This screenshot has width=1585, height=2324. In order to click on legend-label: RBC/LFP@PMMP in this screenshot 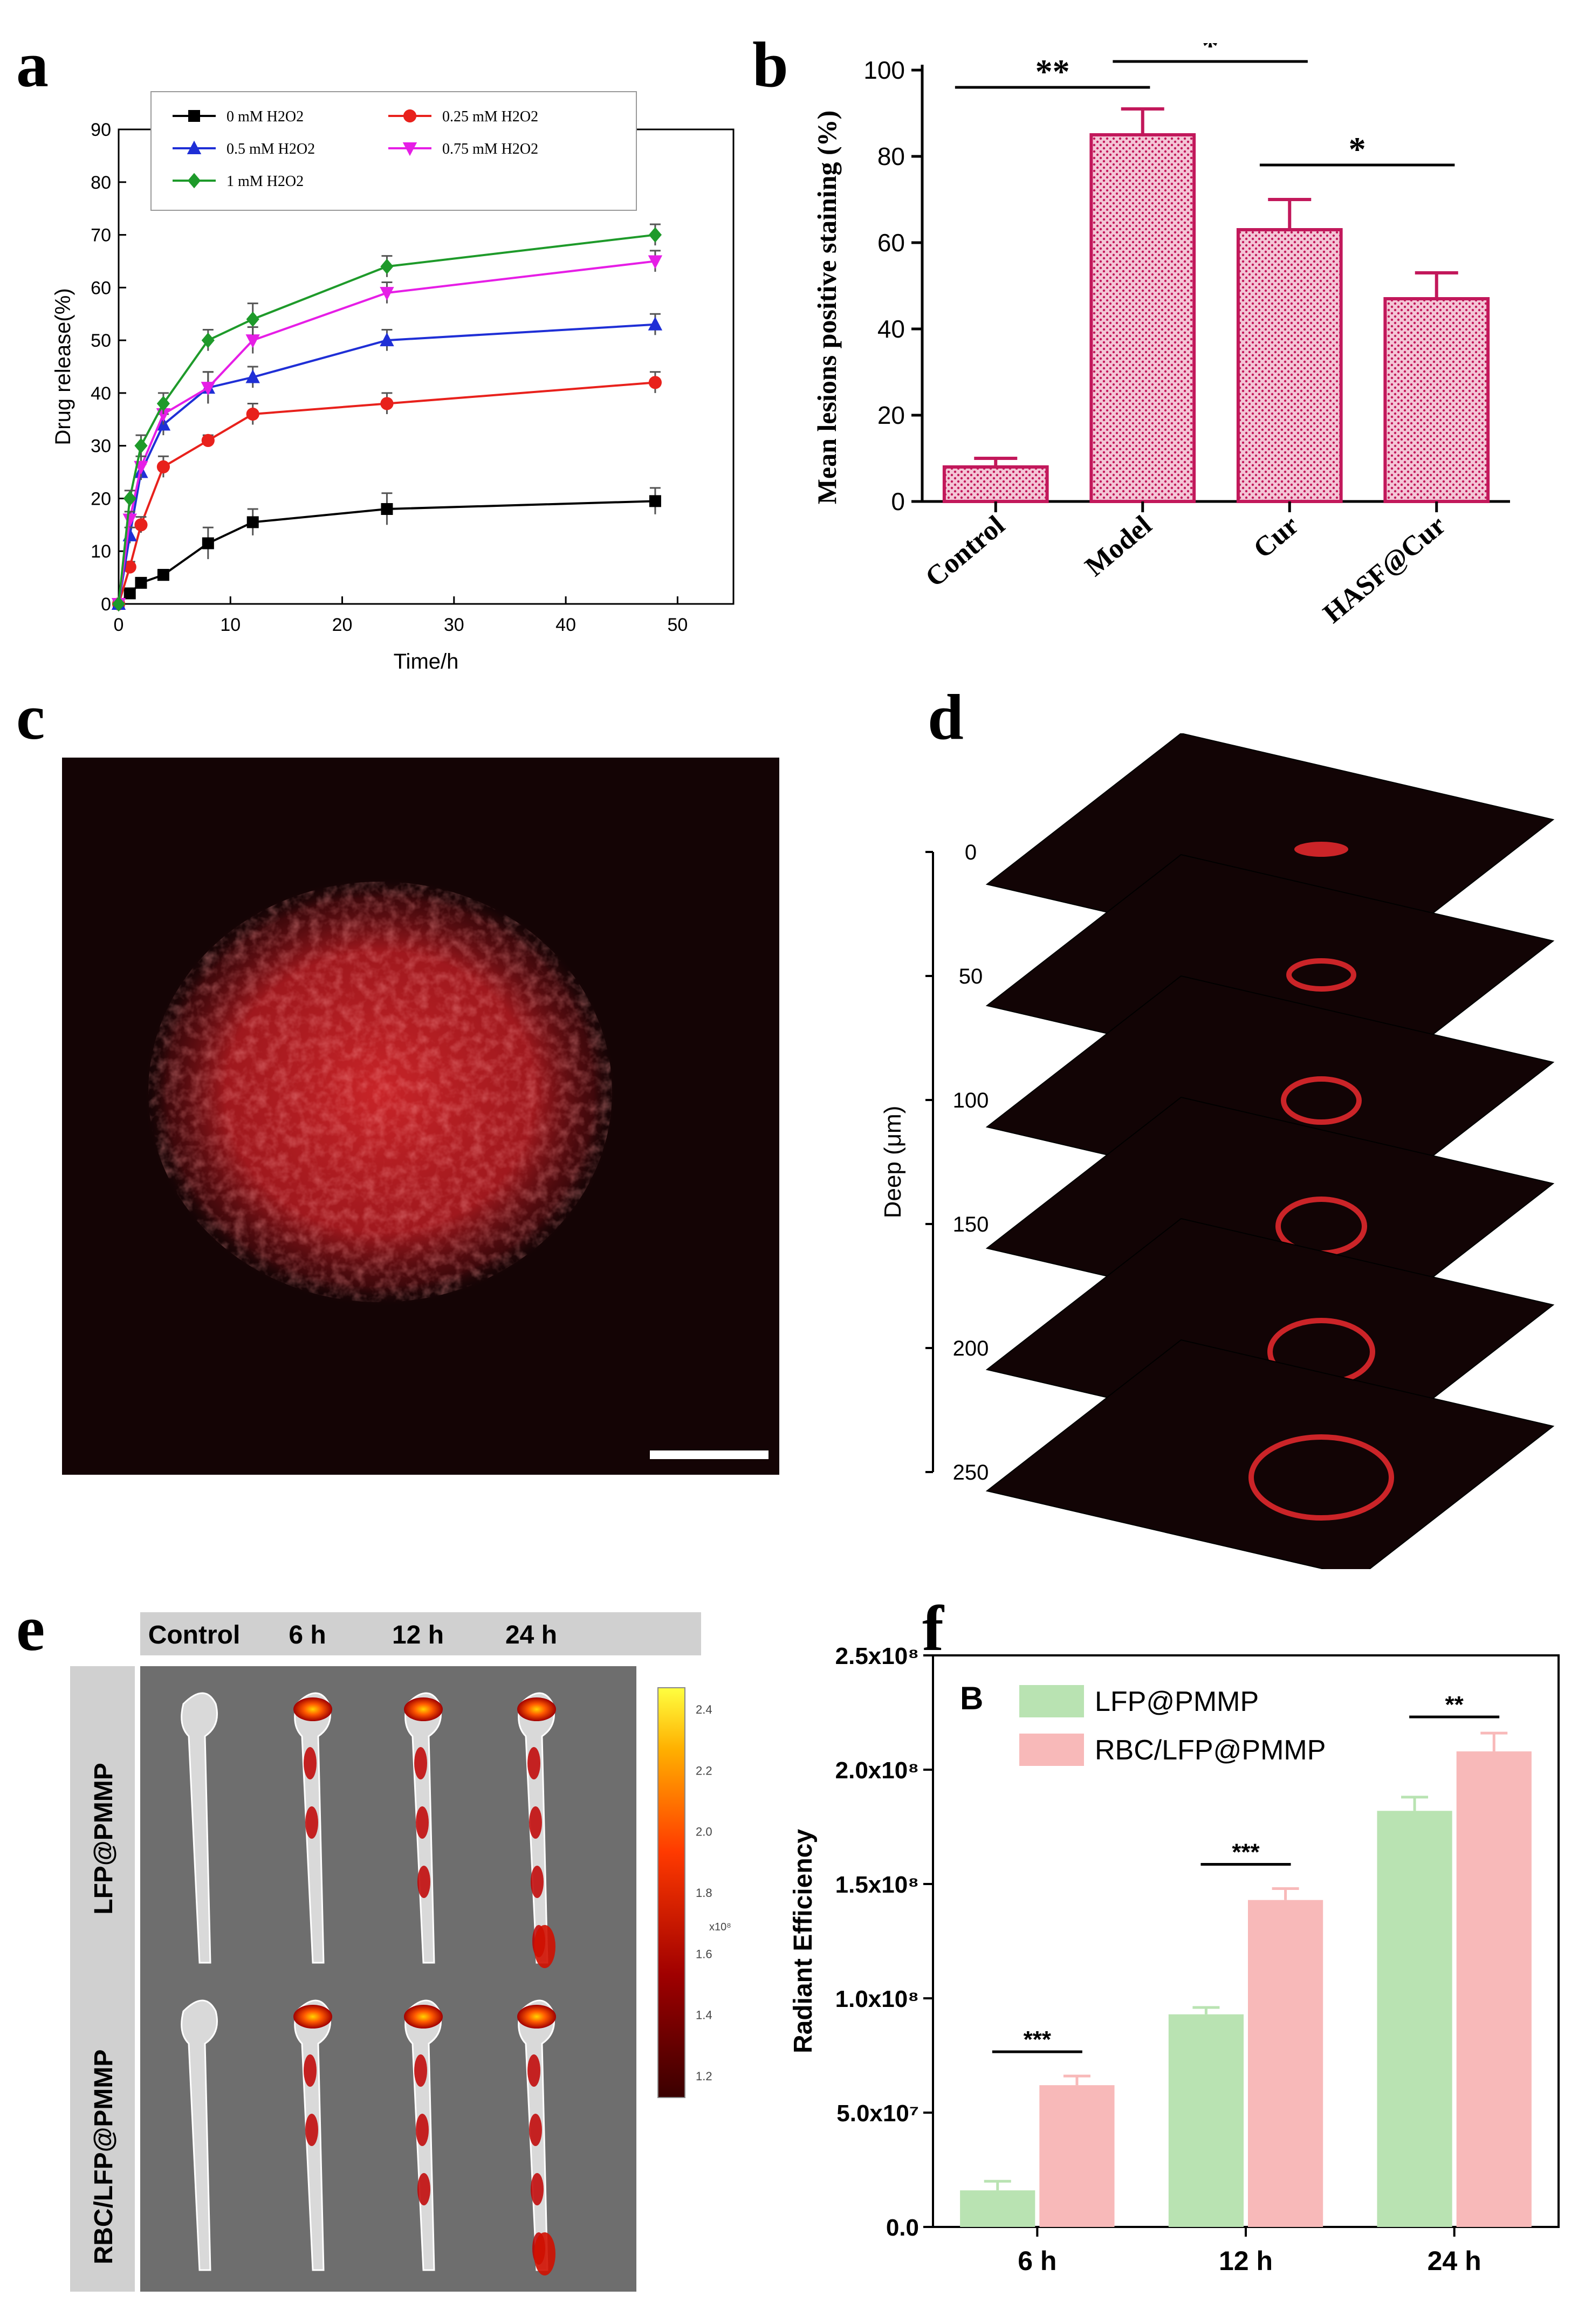, I will do `click(1210, 1750)`.